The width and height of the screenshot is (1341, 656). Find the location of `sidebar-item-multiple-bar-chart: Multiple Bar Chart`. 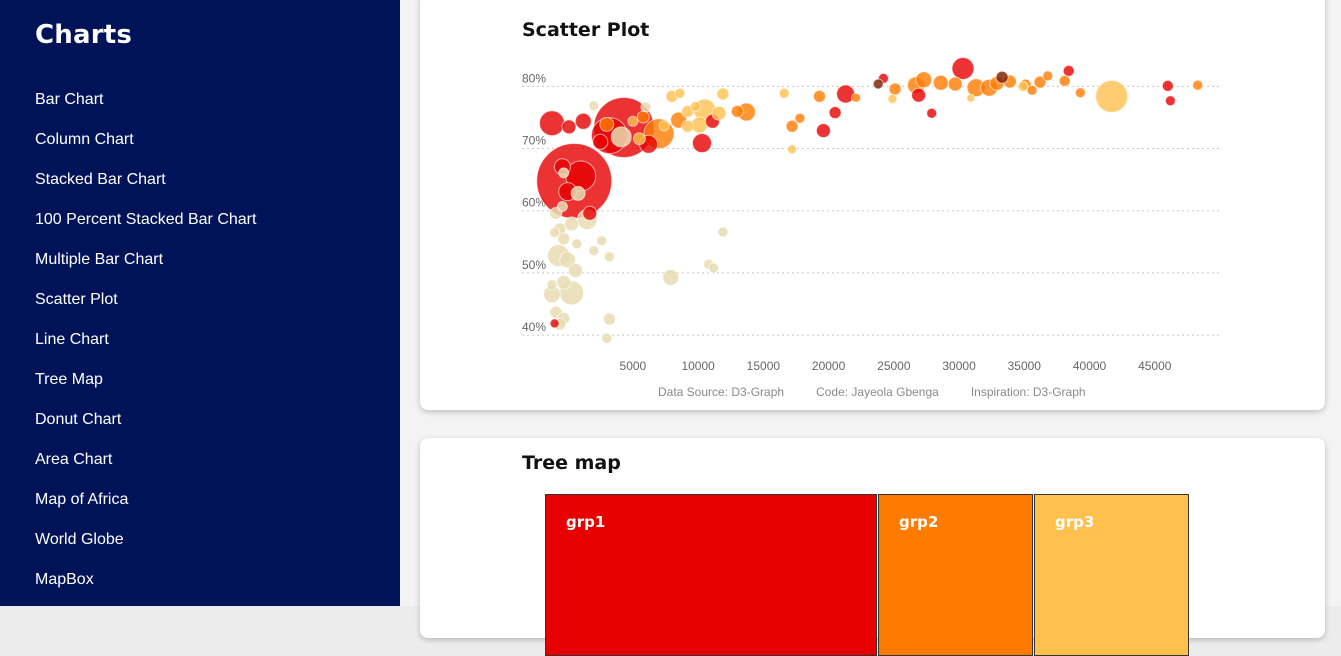

sidebar-item-multiple-bar-chart: Multiple Bar Chart is located at coordinates (99, 259).